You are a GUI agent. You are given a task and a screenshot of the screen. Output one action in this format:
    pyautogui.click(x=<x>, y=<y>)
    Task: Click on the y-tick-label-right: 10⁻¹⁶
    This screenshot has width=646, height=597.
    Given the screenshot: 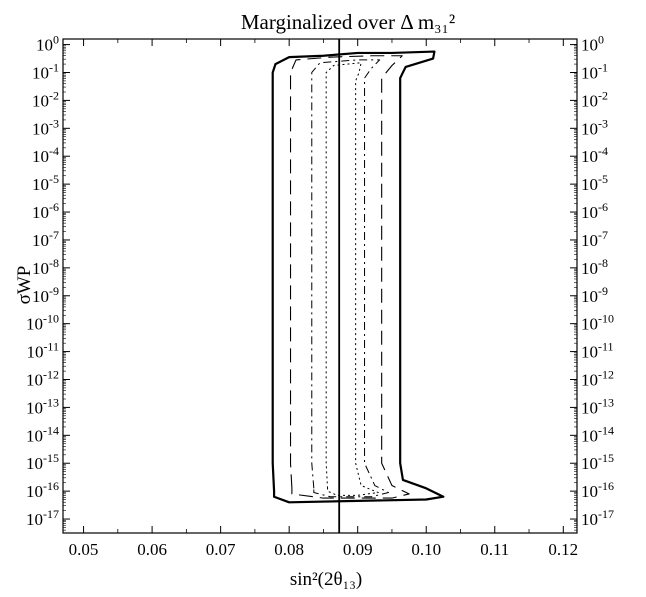 What is the action you would take?
    pyautogui.click(x=597, y=490)
    